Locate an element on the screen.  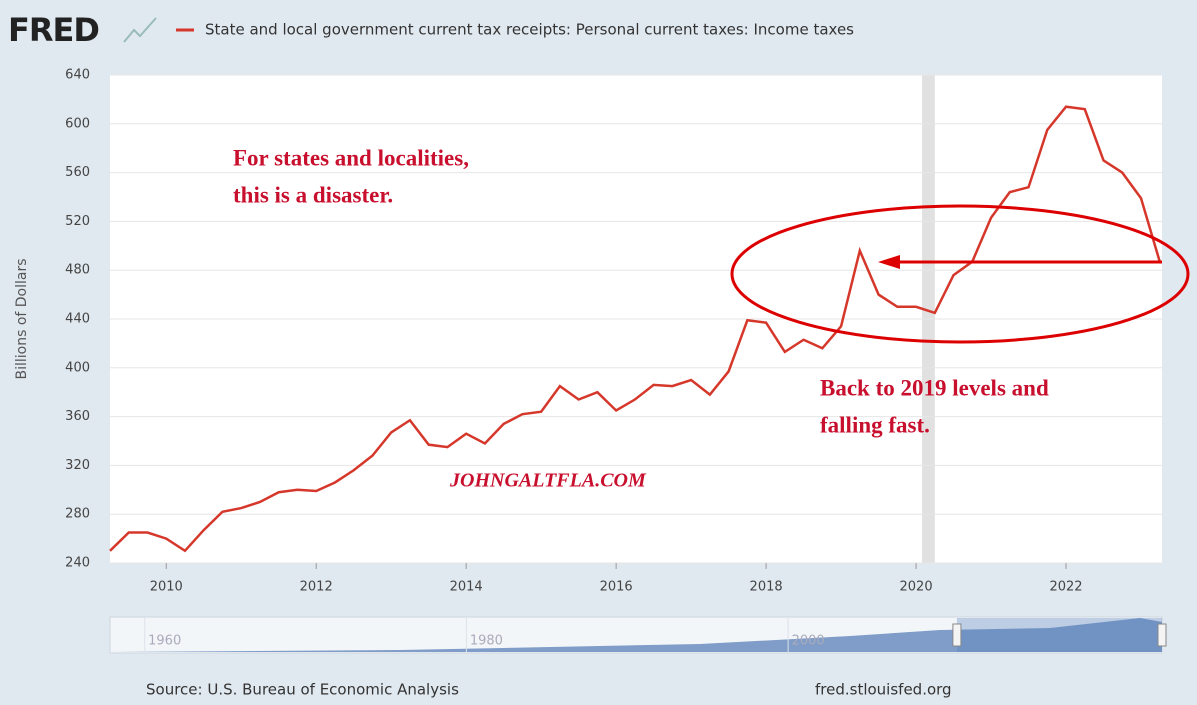
watermark: JOHNGALTFLA.COM is located at coordinates (548, 481).